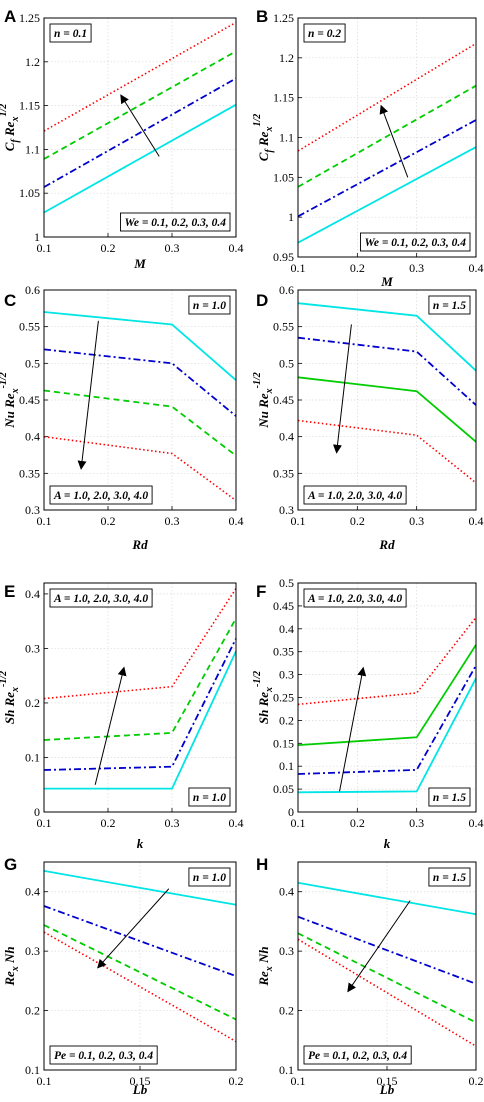  What do you see at coordinates (387, 843) in the screenshot?
I see `x-axis-label: k` at bounding box center [387, 843].